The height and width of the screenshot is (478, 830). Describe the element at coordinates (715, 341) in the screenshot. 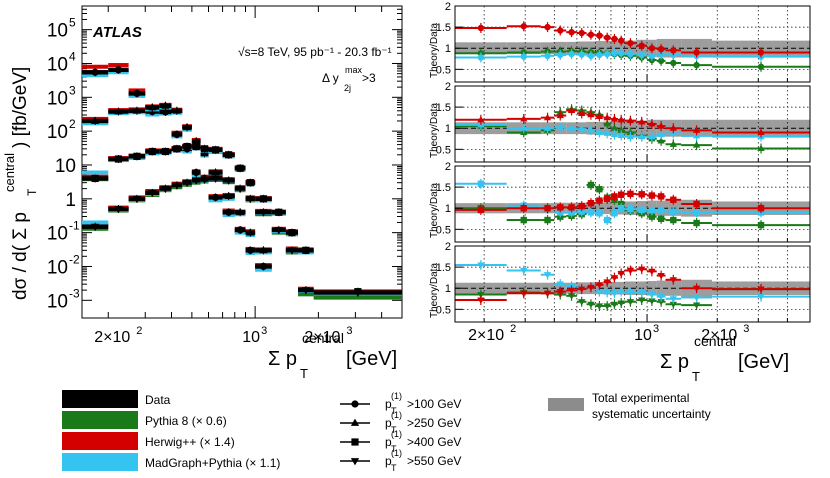

I see `ratio-x-axis-label-sup: central` at that location.